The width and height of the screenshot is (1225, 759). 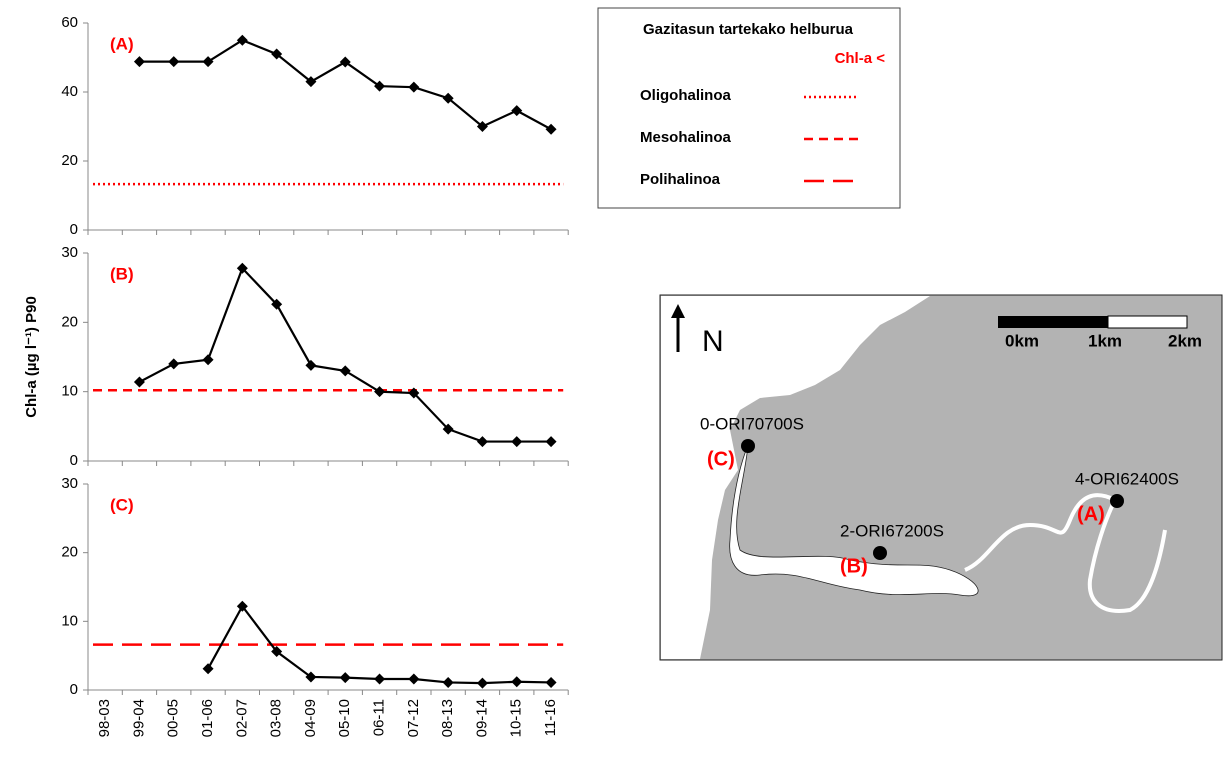 What do you see at coordinates (678, 311) in the screenshot?
I see `north-arrow-head` at bounding box center [678, 311].